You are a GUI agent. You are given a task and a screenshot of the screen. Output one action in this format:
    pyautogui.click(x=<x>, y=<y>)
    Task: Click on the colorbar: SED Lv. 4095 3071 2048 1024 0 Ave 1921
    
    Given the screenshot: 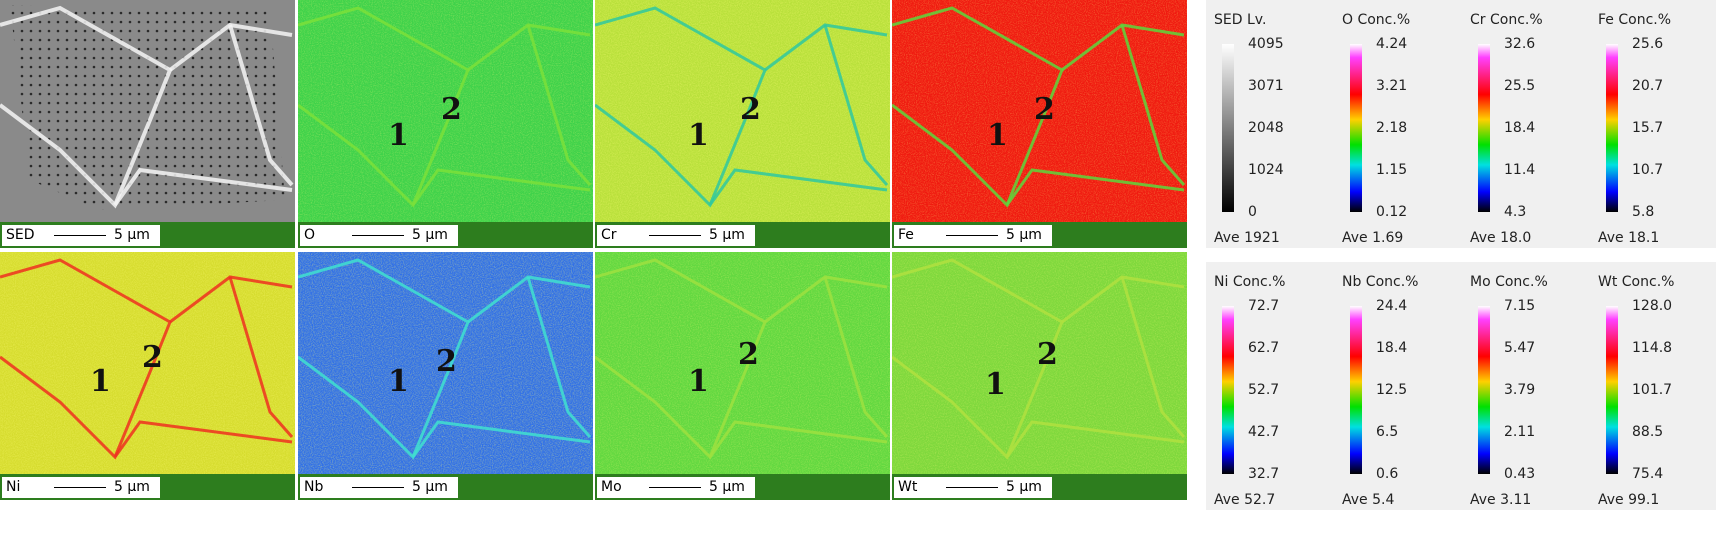 What is the action you would take?
    pyautogui.click(x=1276, y=124)
    